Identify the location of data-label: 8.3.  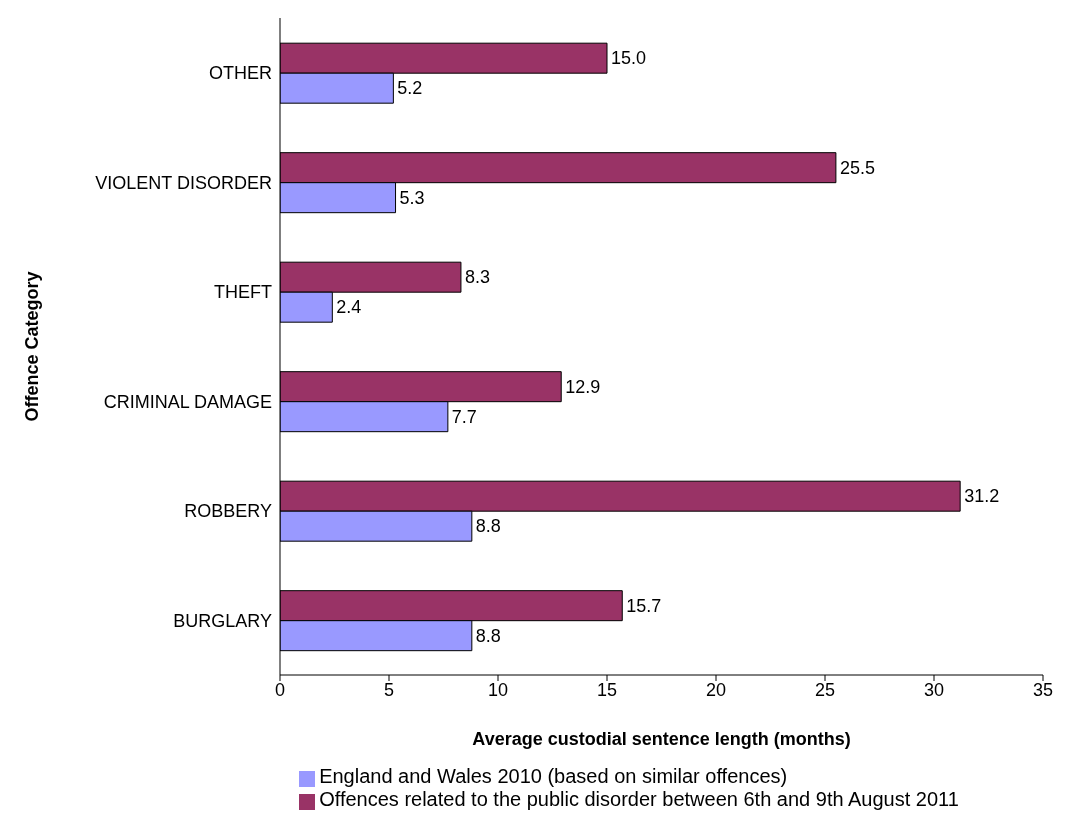
(477, 277).